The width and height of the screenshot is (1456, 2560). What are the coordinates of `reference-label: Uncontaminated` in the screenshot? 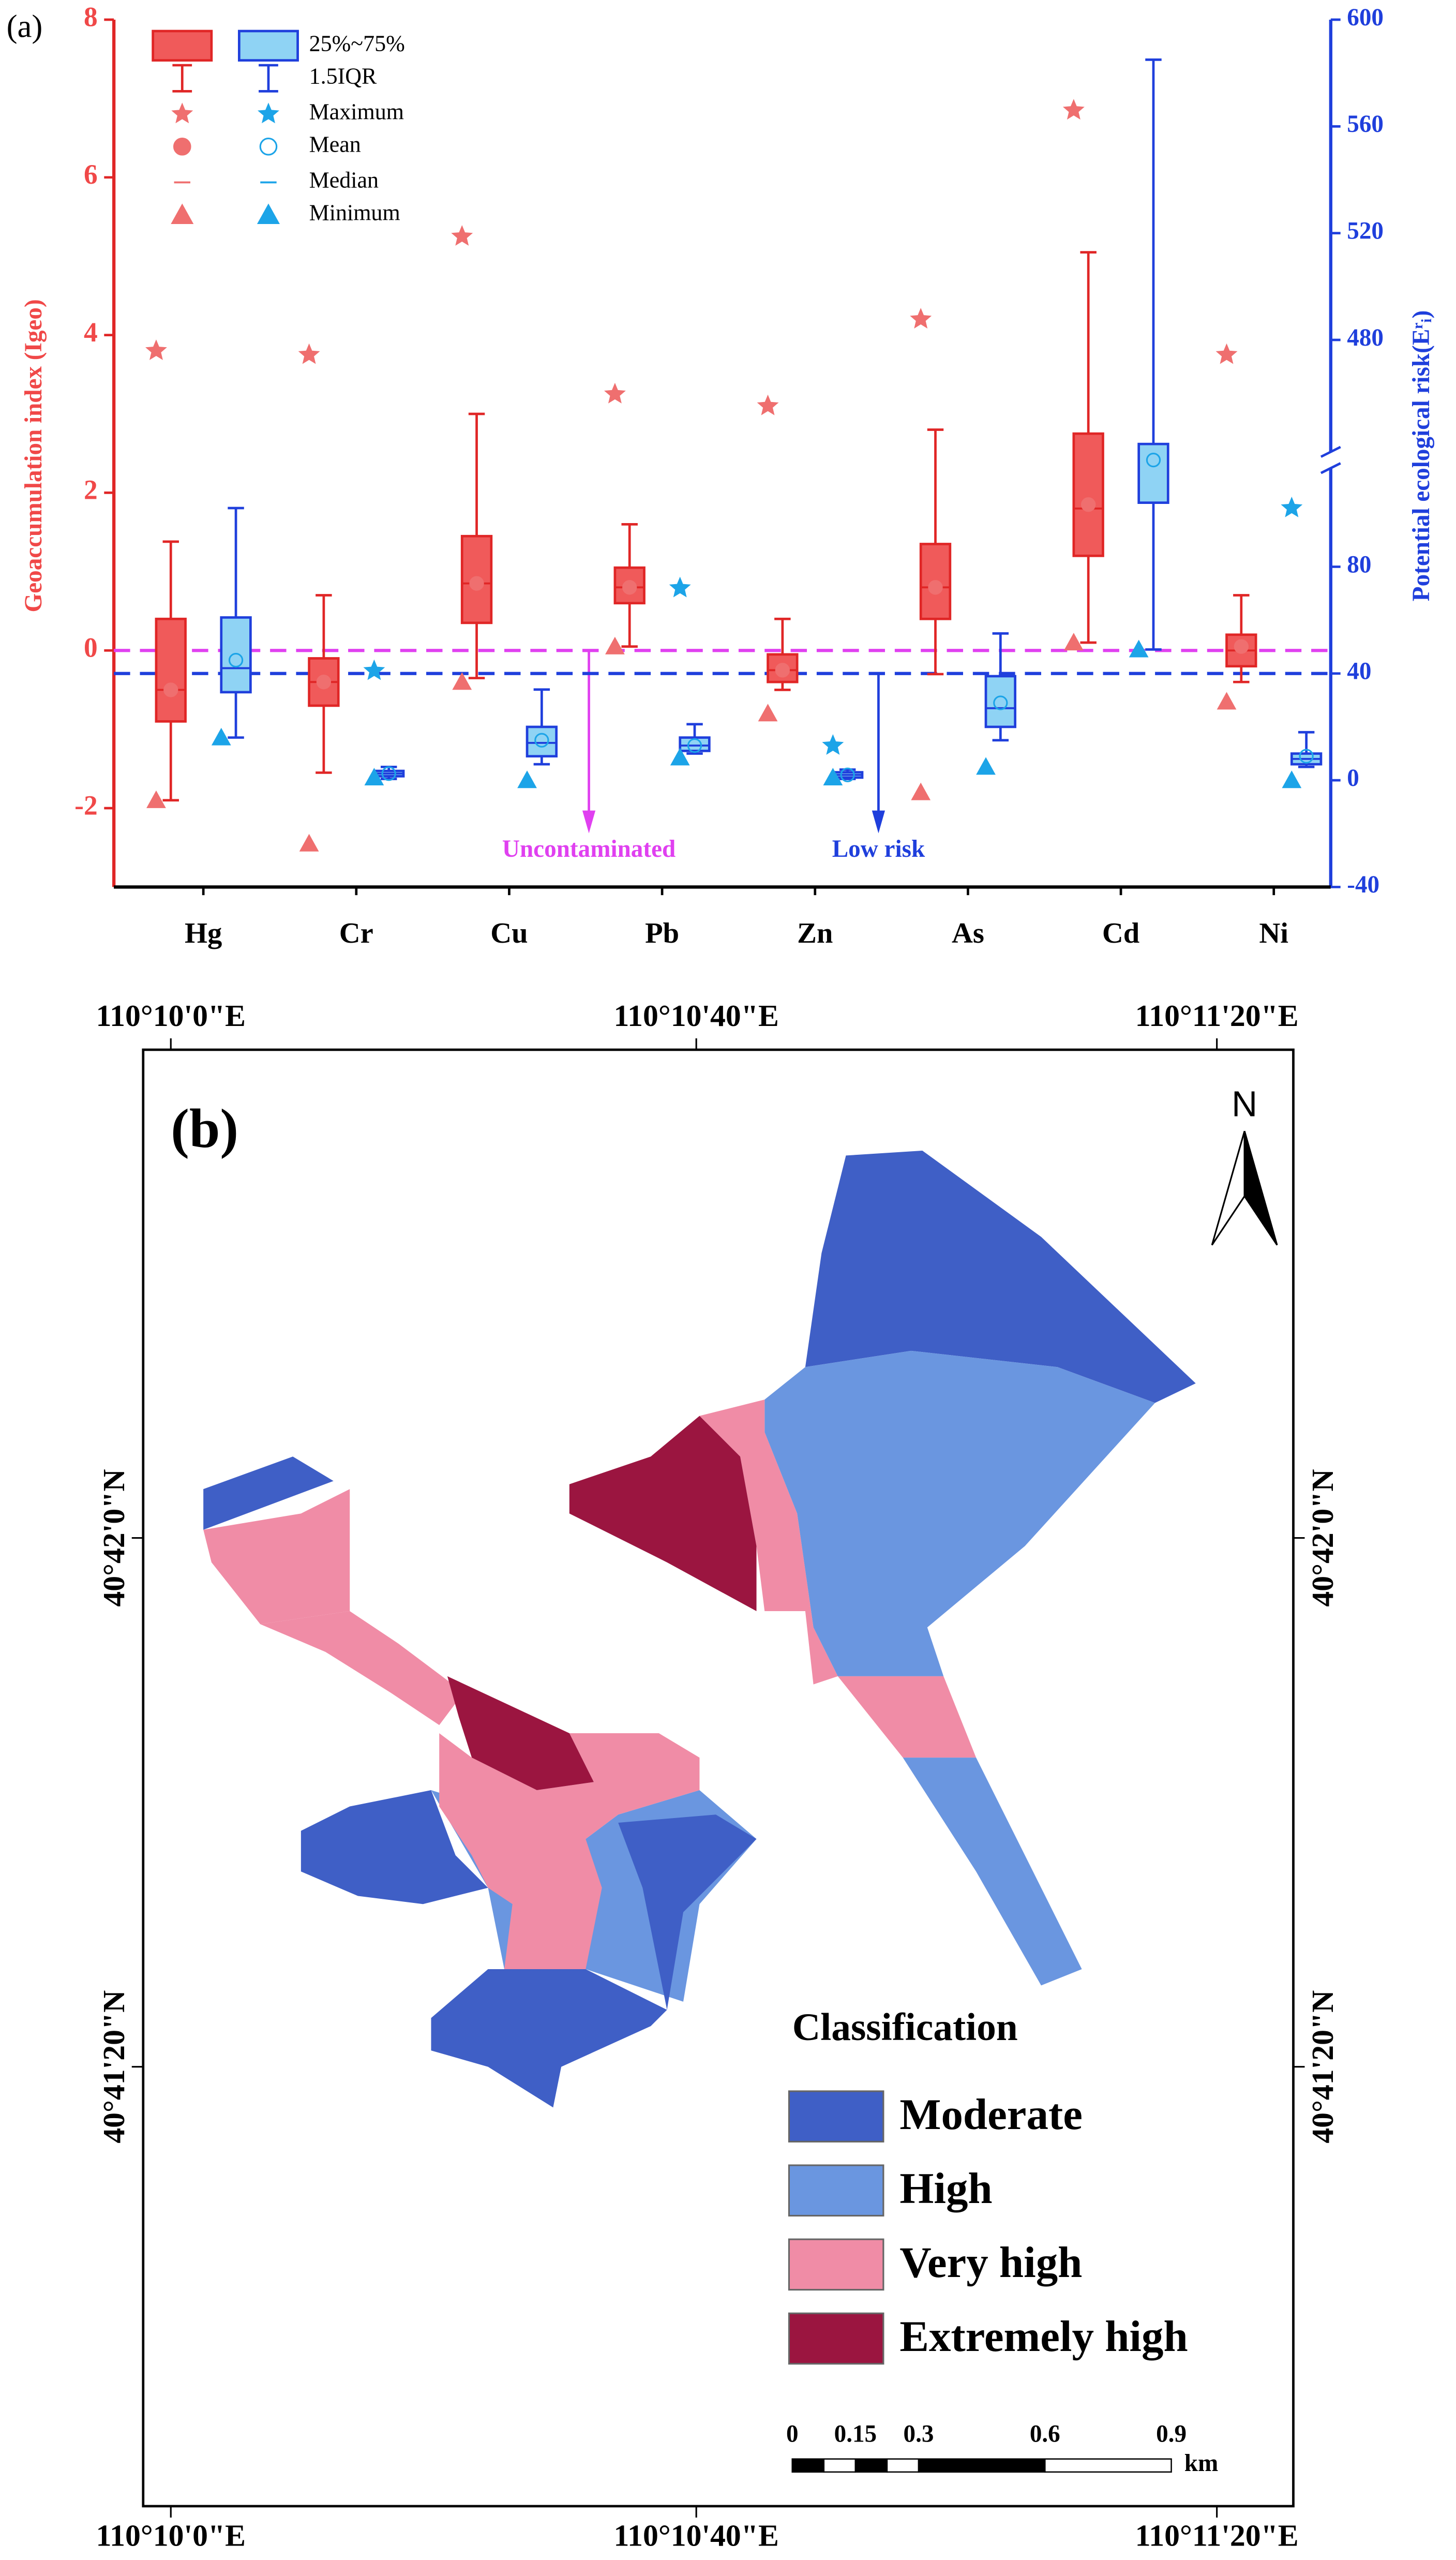 It's located at (589, 849).